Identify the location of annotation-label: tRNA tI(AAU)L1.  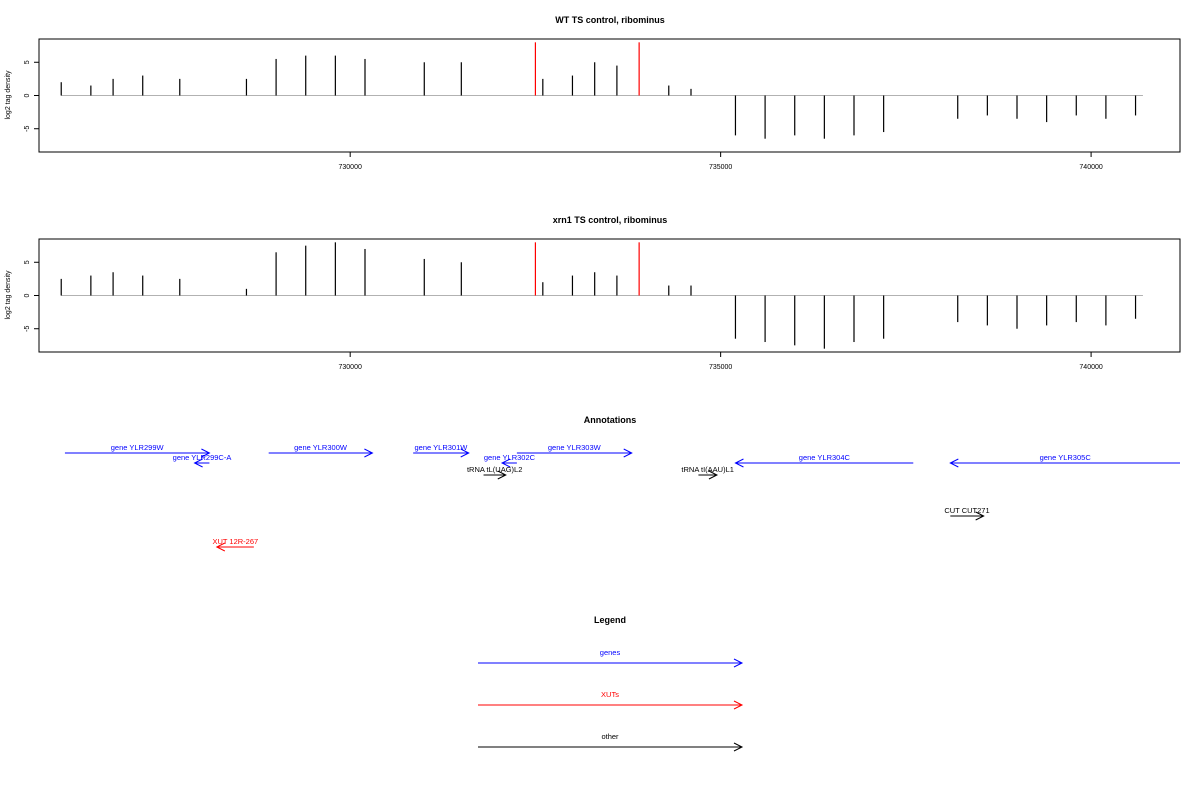
(707, 469).